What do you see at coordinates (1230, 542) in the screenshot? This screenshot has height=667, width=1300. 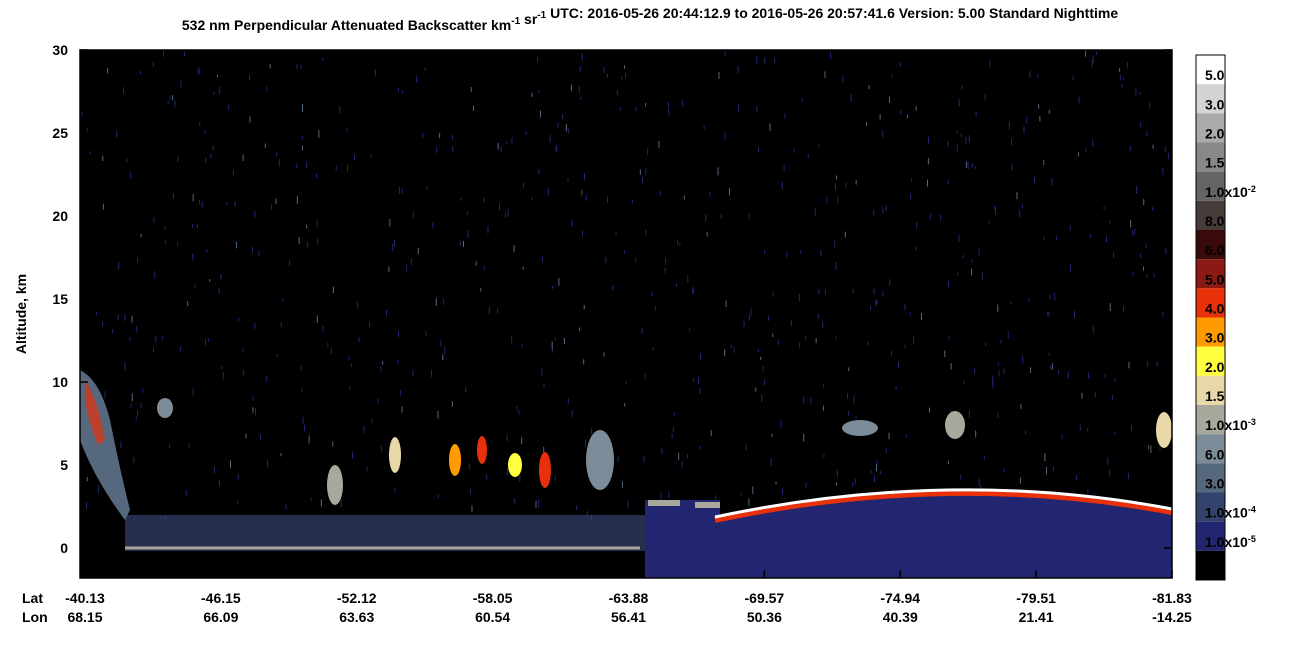 I see `colorbar-label: 1.0x10⁻⁵` at bounding box center [1230, 542].